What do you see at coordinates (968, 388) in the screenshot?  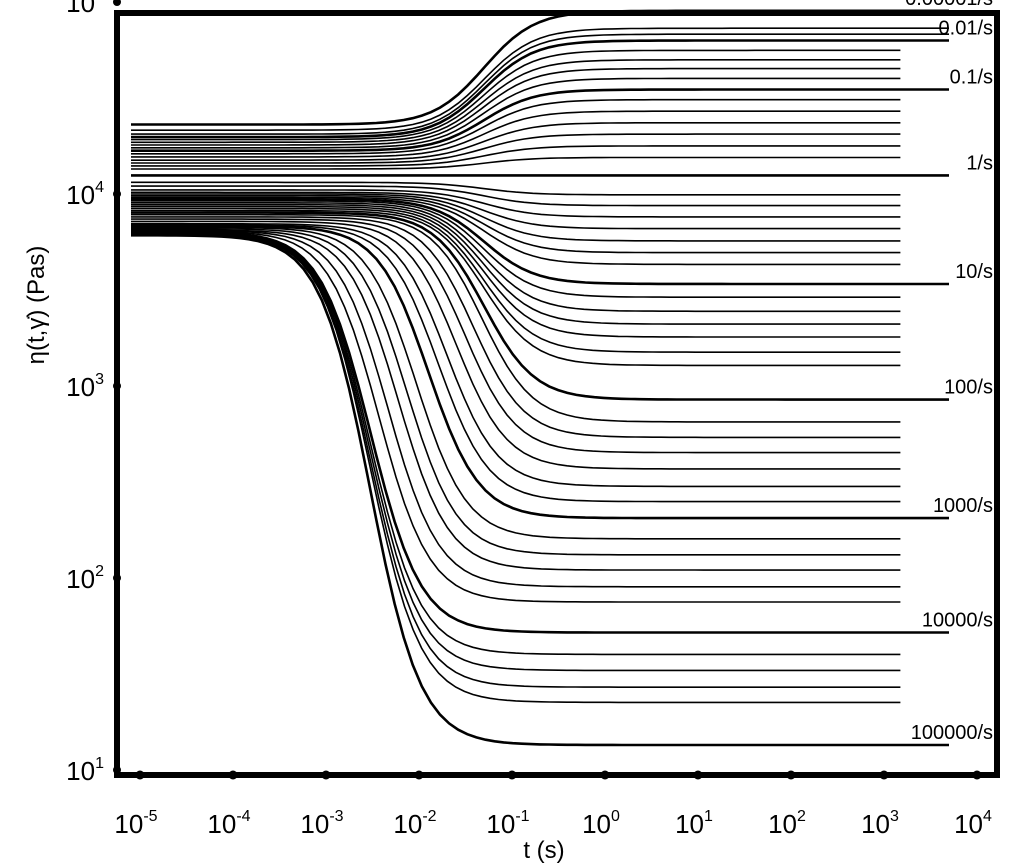 I see `series-annotation-31: 100/s` at bounding box center [968, 388].